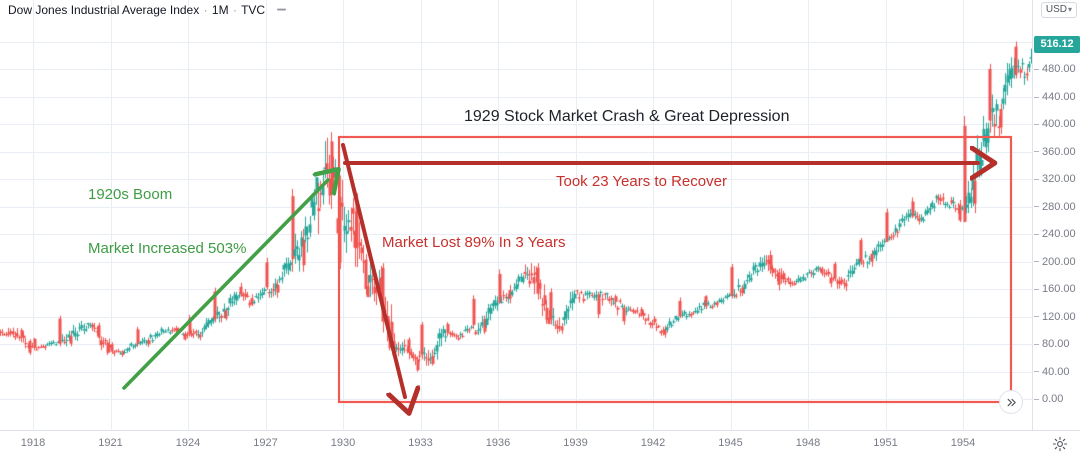 Image resolution: width=1080 pixels, height=457 pixels. I want to click on annotation-boom: 1920s Boom Market Increased 503%, so click(167, 222).